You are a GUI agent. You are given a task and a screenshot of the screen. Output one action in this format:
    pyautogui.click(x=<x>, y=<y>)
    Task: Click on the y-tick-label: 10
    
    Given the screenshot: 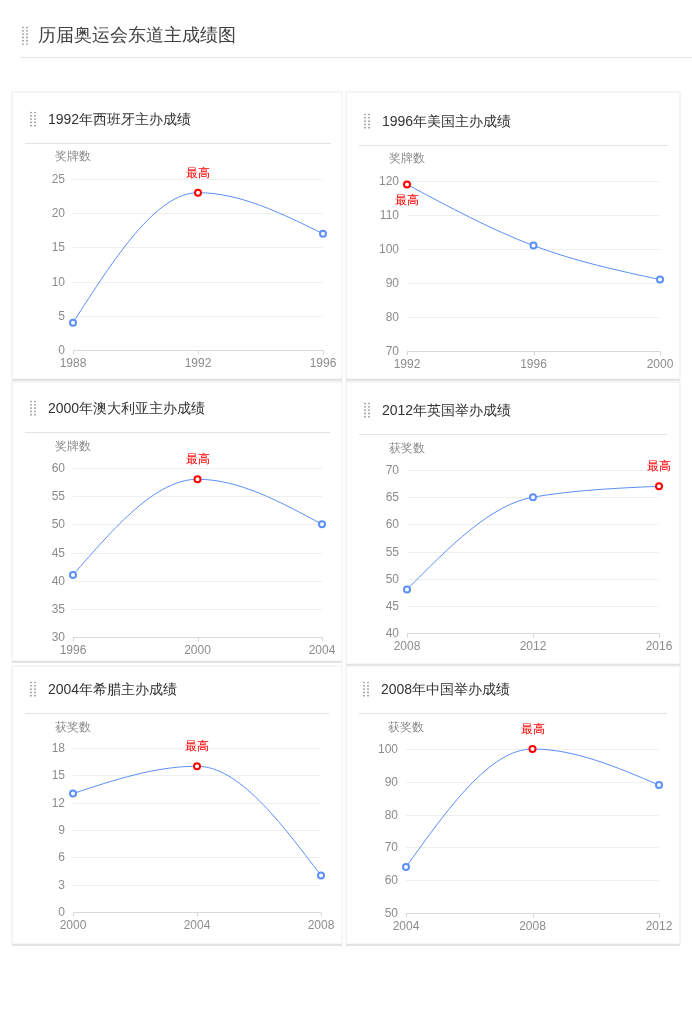 What is the action you would take?
    pyautogui.click(x=58, y=281)
    